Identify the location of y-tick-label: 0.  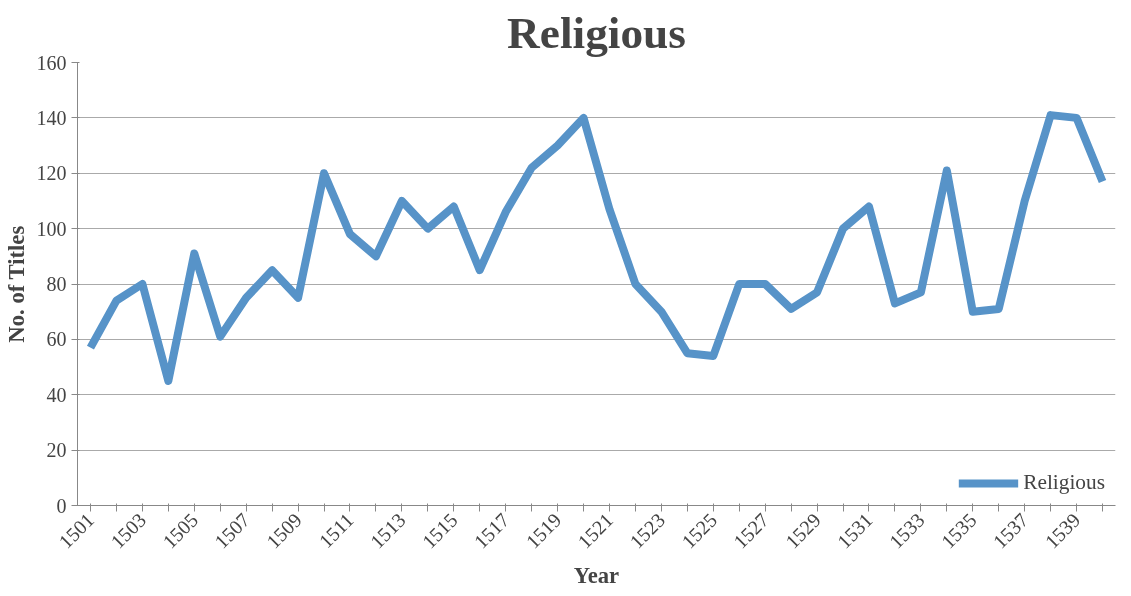
(61, 505).